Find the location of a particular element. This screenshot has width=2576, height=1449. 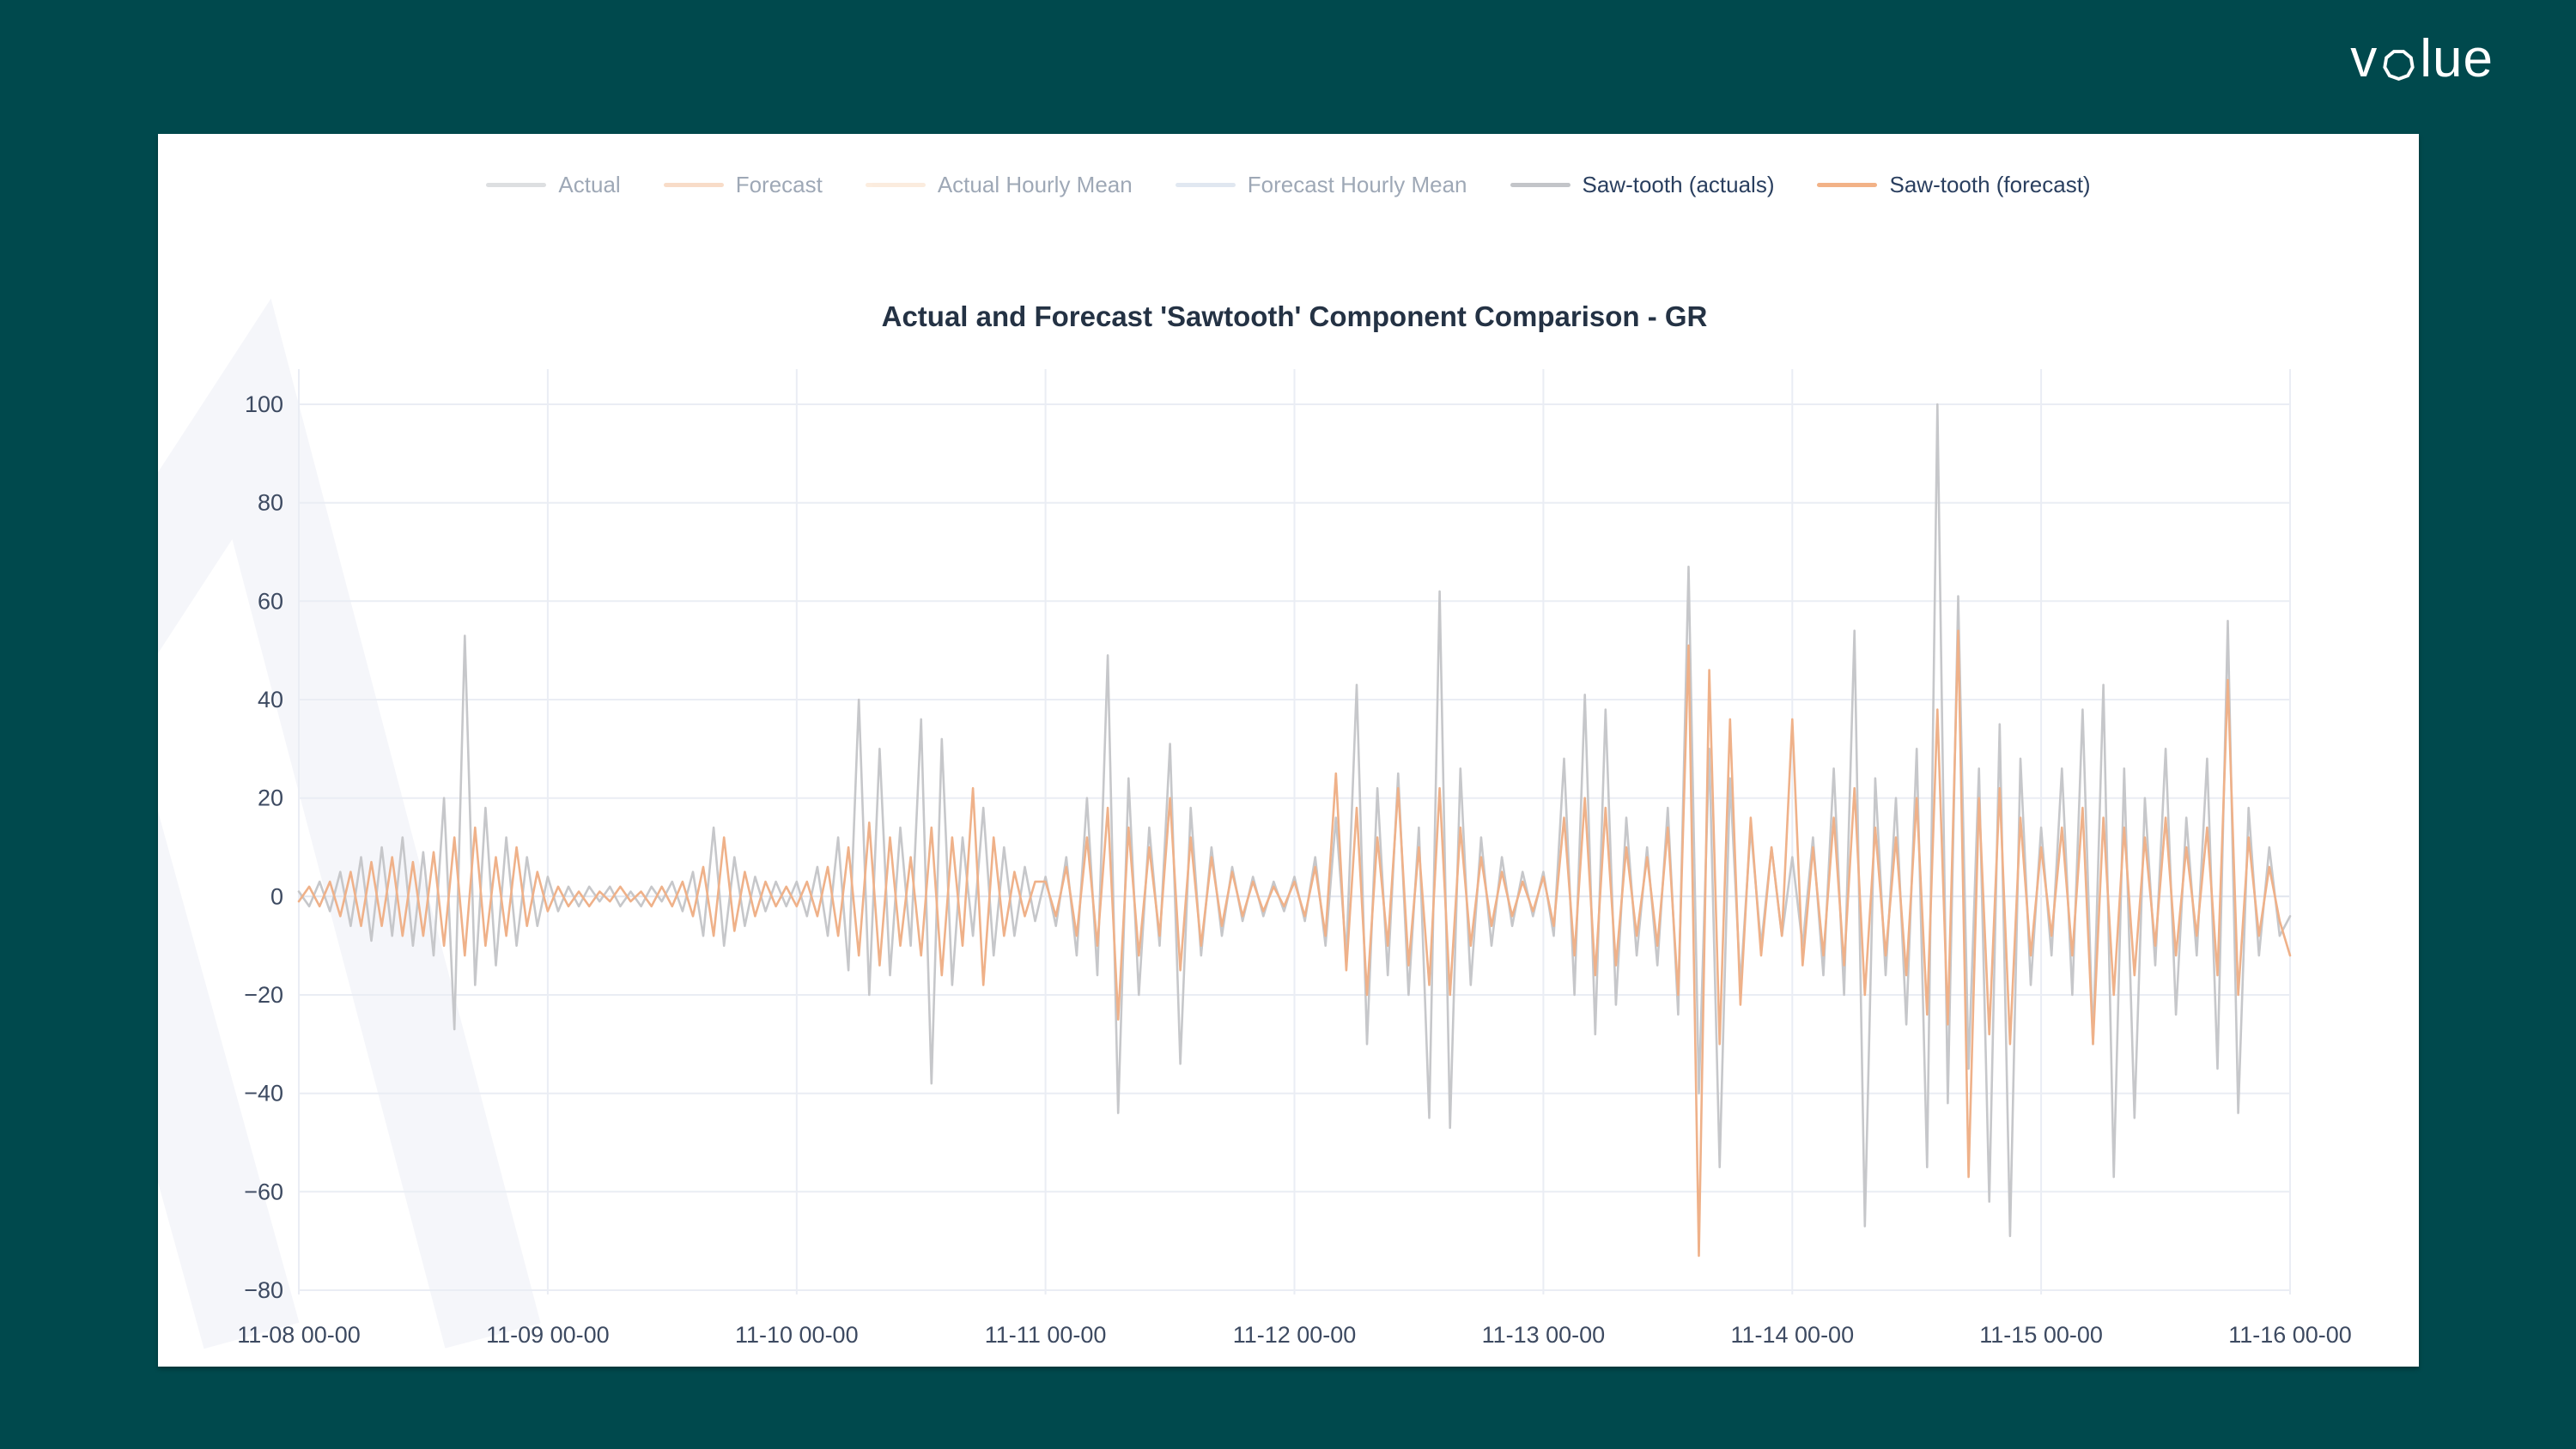

y-tick-label: −80 is located at coordinates (263, 1290).